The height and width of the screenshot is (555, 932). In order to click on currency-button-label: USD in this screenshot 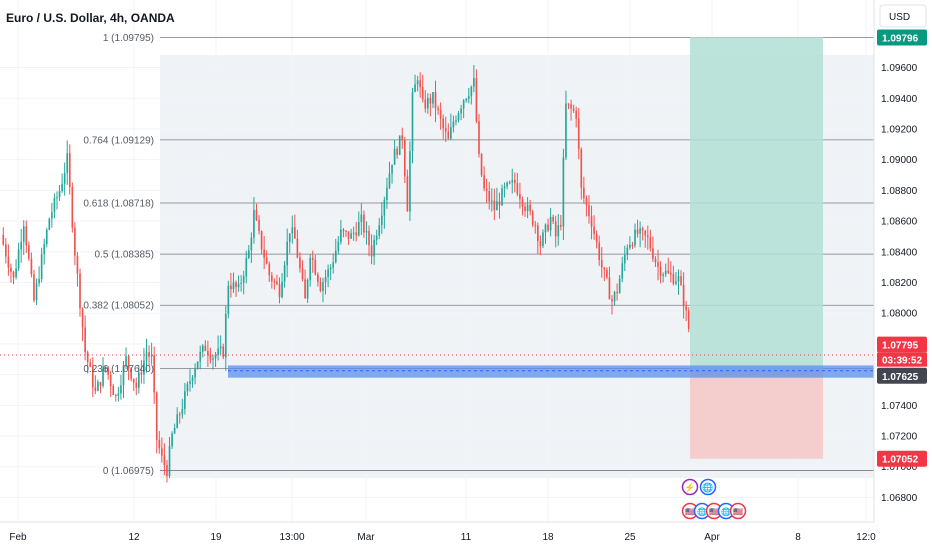, I will do `click(899, 17)`.